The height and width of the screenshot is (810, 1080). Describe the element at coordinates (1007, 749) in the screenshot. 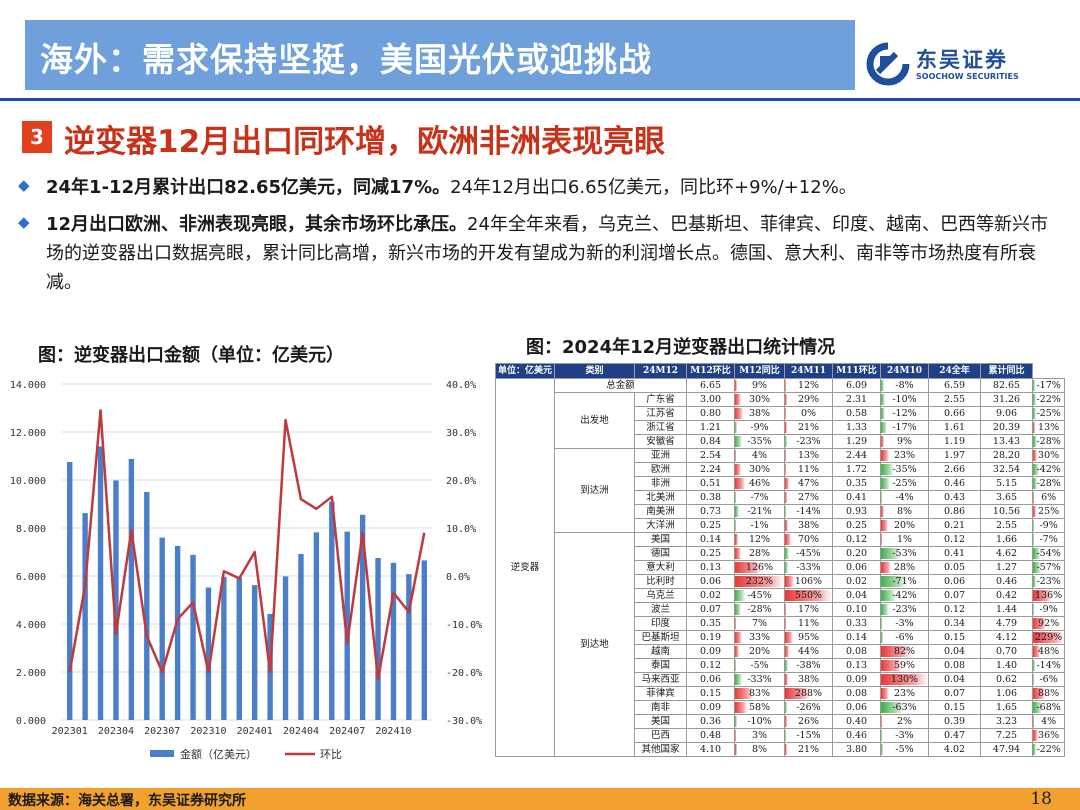

I see `value-cell: 47.94` at that location.